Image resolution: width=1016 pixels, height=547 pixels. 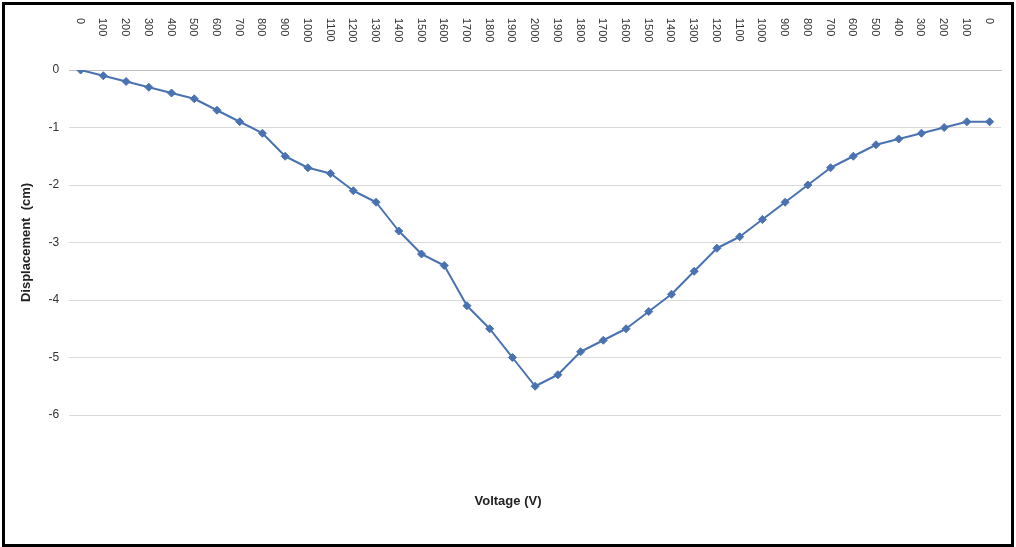 I want to click on x-tick-label: 2000, so click(x=535, y=30).